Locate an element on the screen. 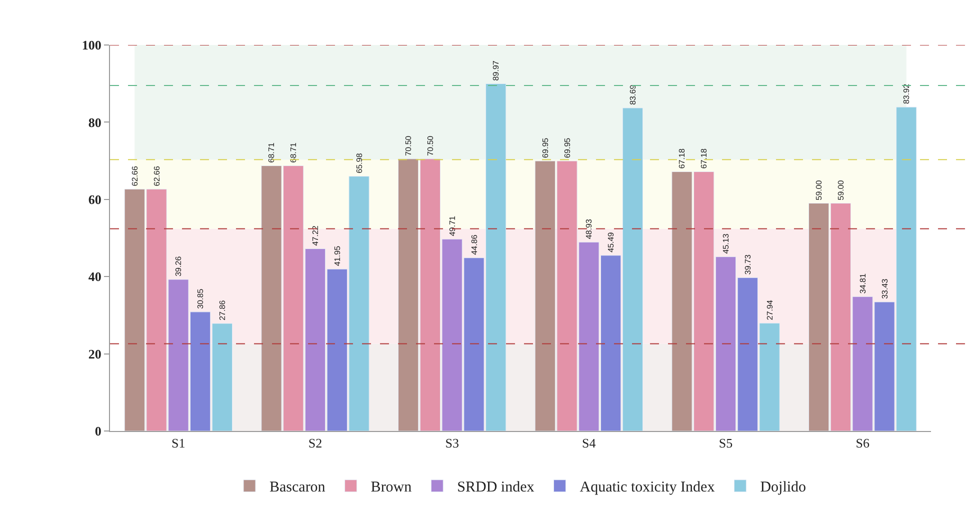  x-tick-label: S3 is located at coordinates (452, 443).